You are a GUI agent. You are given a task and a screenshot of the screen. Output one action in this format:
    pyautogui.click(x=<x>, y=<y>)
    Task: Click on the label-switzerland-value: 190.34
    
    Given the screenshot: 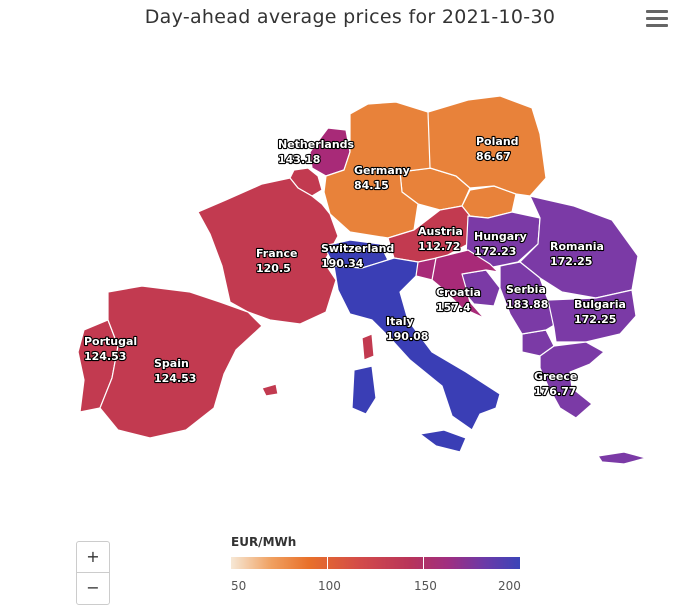 What is the action you would take?
    pyautogui.click(x=342, y=263)
    